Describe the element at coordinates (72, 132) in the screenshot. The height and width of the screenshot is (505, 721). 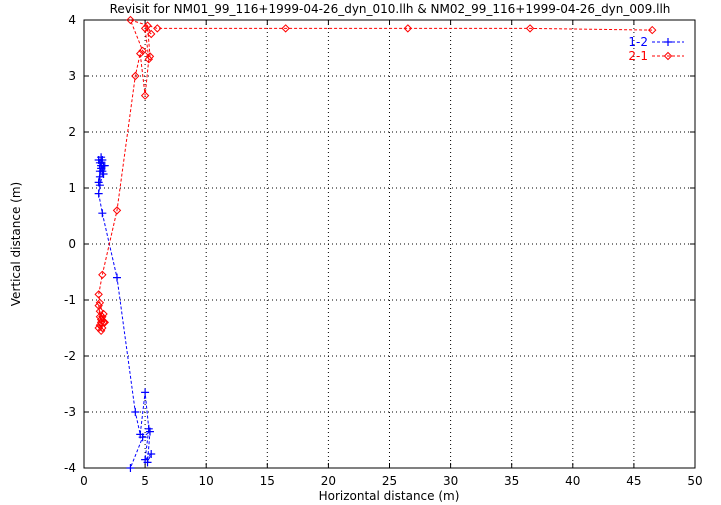
I see `y-tick-label: 2` at that location.